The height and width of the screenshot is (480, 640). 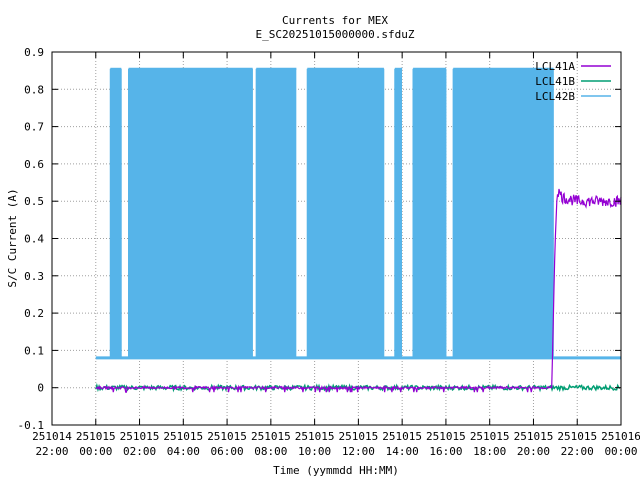 I want to click on legend-label: LCL42B, so click(x=555, y=96).